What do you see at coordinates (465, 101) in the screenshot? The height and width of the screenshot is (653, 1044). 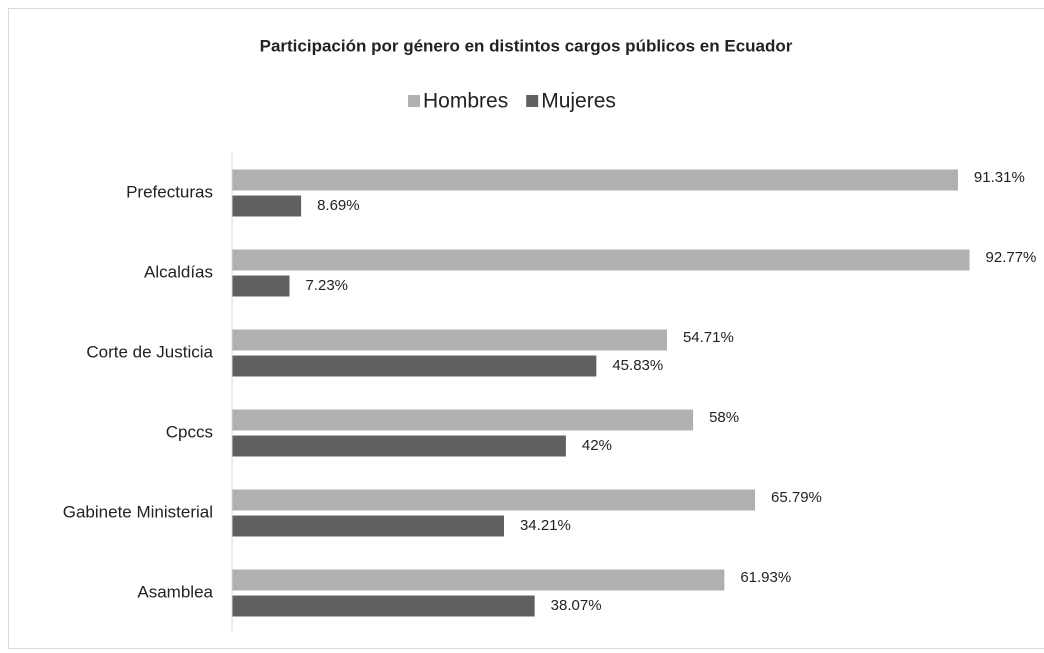 I see `legend-label: Hombres` at bounding box center [465, 101].